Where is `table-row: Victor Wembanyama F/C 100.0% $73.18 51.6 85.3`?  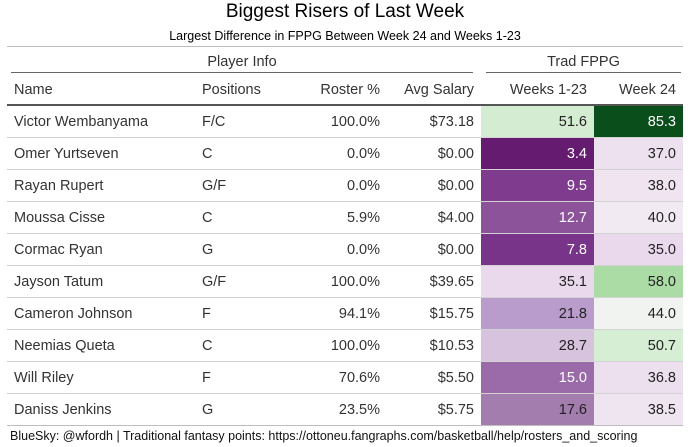
table-row: Victor Wembanyama F/C 100.0% $73.18 51.6 85.3 is located at coordinates (345, 121).